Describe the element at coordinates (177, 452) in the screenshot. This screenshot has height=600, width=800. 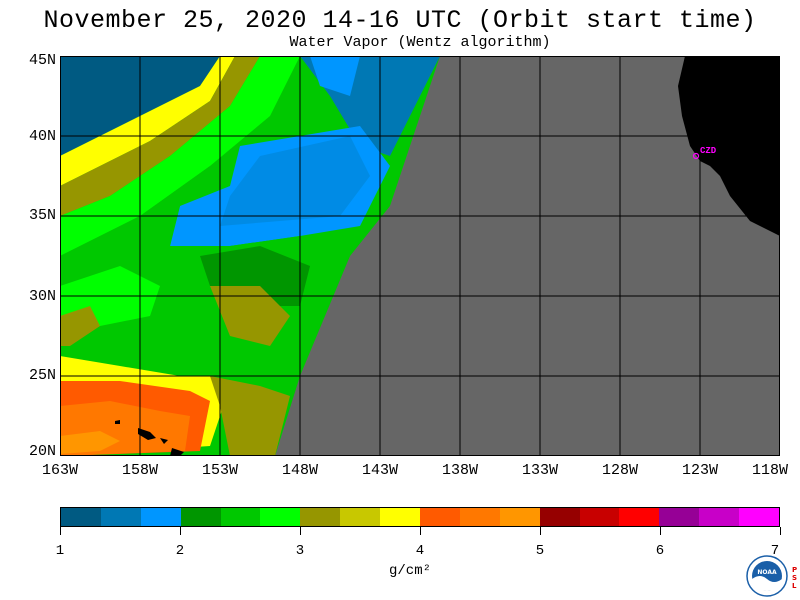
I see `island-big` at that location.